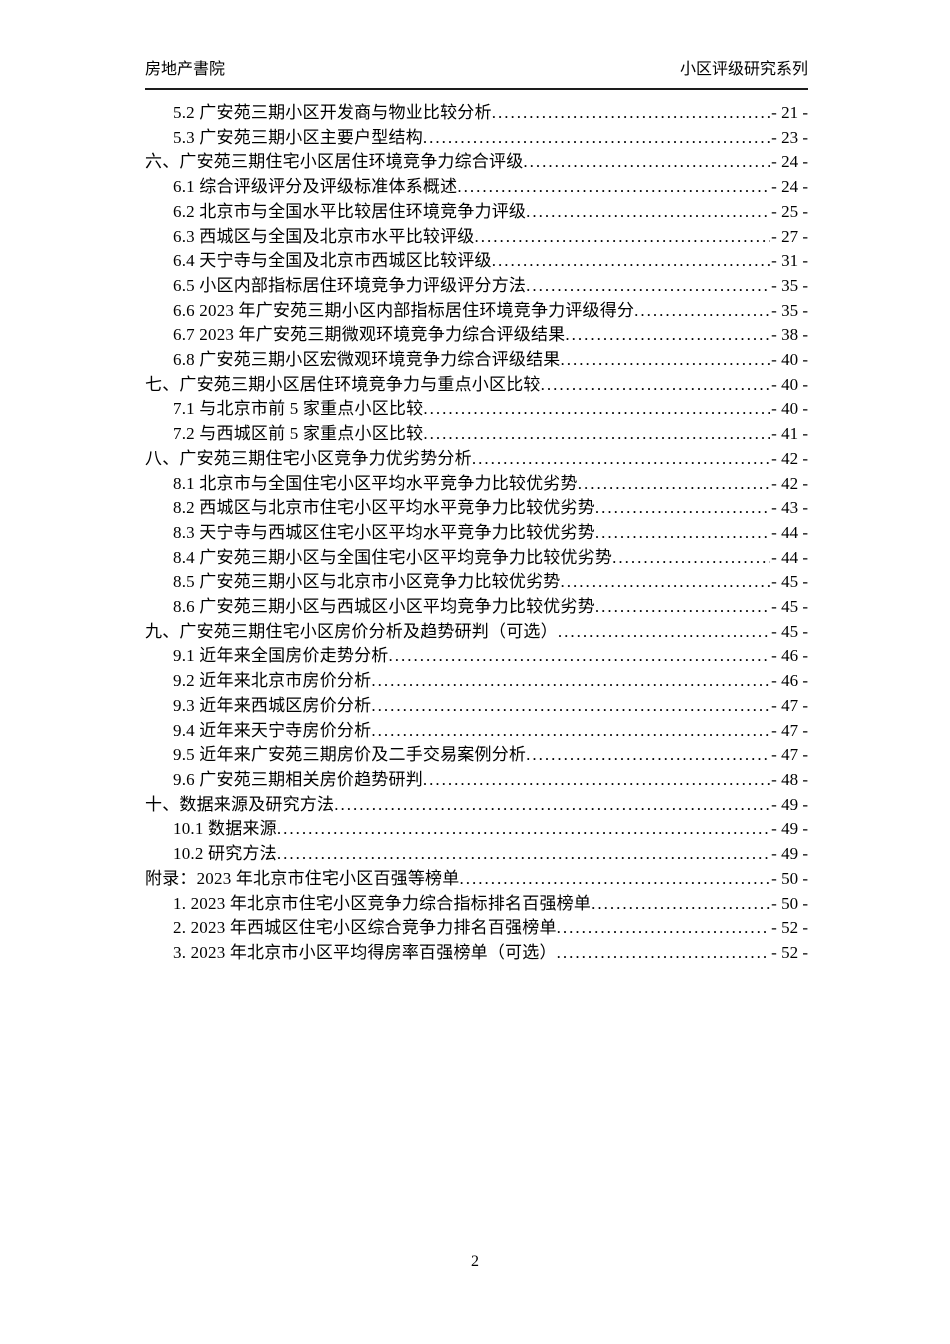  I want to click on toc-entry: 6.6 2023 年广安苑三期小区内部指标居住环境竞争力评级得分 - 35 -, so click(476, 311).